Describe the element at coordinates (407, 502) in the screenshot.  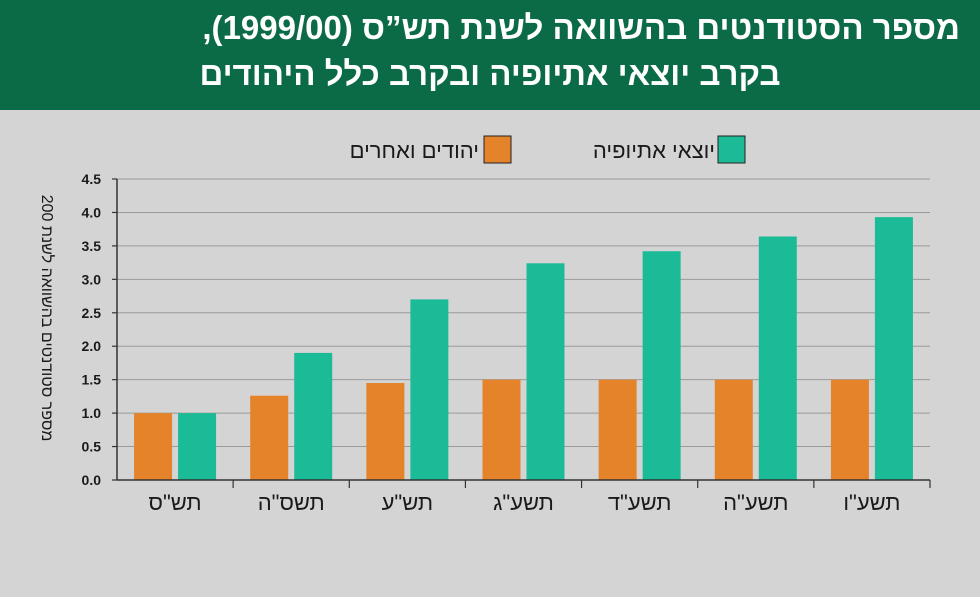
I see `x-tick-label: תש"ע` at that location.